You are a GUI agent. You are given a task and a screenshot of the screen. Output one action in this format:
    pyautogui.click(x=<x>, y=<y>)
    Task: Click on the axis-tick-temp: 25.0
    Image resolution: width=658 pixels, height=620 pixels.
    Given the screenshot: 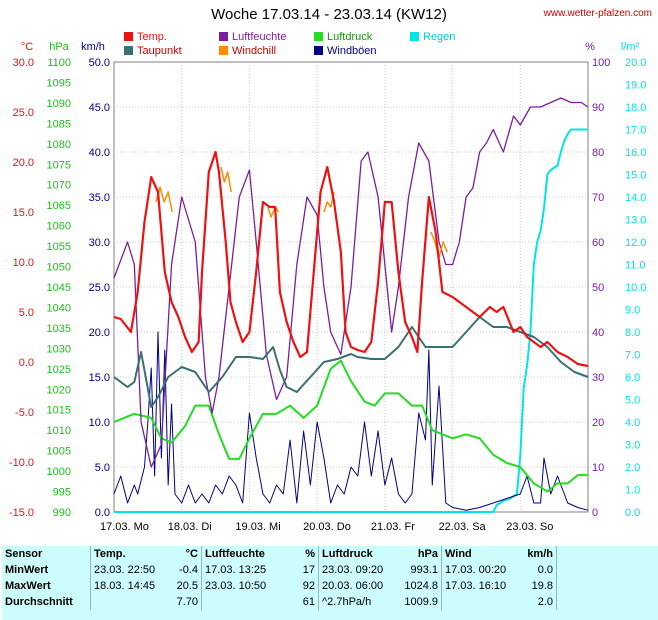 What is the action you would take?
    pyautogui.click(x=23, y=113)
    